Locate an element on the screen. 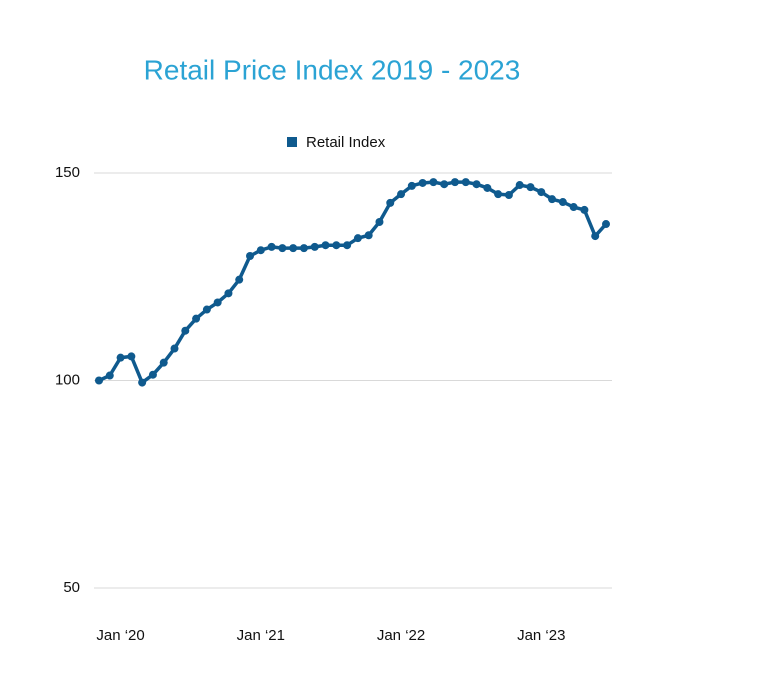 The height and width of the screenshot is (686, 768). x-tick-label: Jan ‘21 is located at coordinates (261, 635).